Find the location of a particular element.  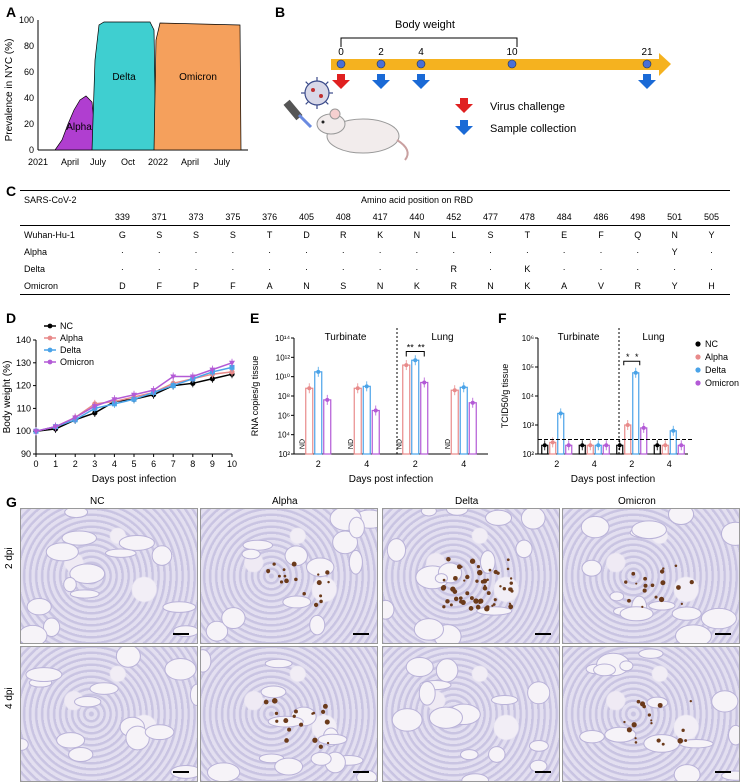

residue-cell: P is located at coordinates (196, 285).